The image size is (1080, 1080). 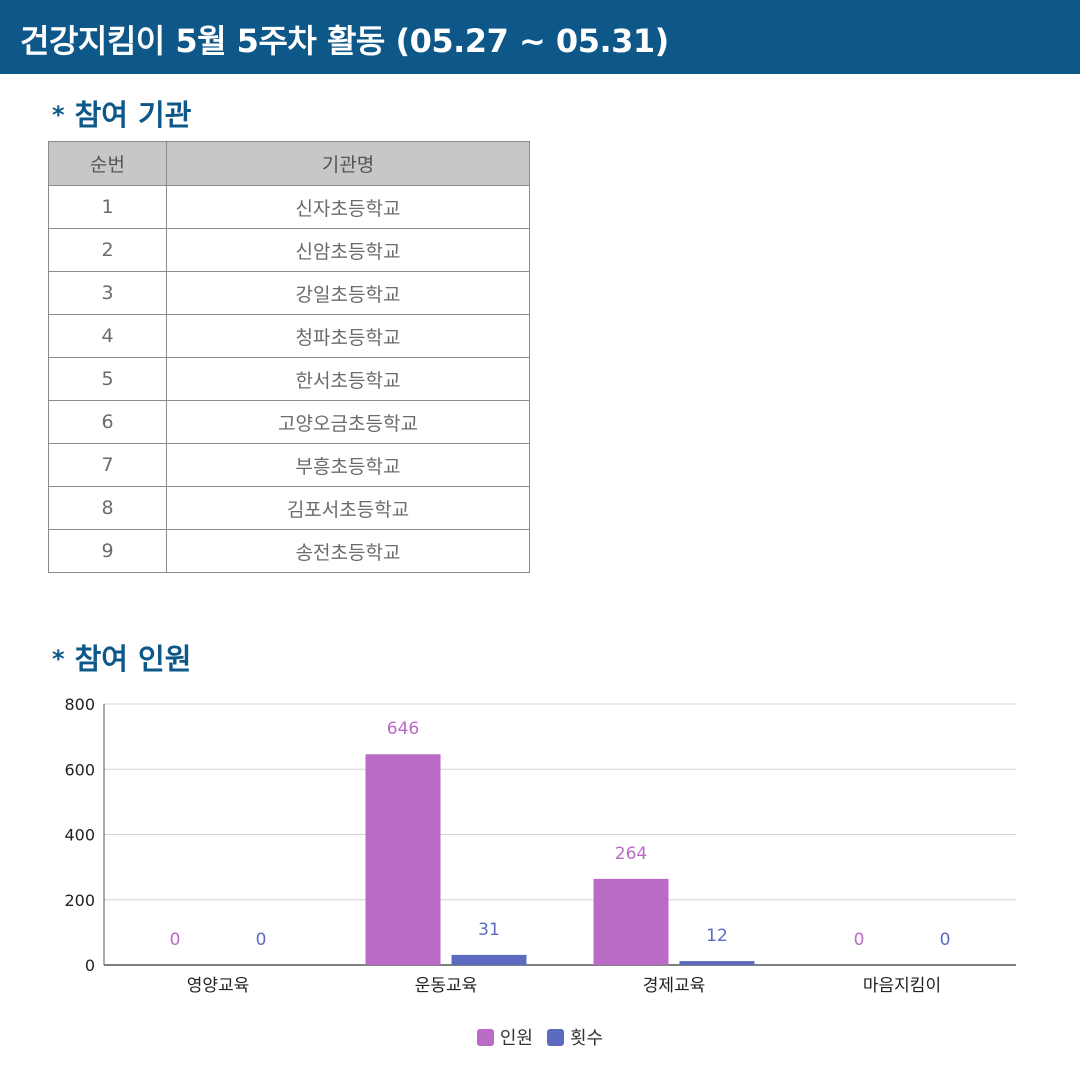 What do you see at coordinates (631, 854) in the screenshot?
I see `data-label: 264` at bounding box center [631, 854].